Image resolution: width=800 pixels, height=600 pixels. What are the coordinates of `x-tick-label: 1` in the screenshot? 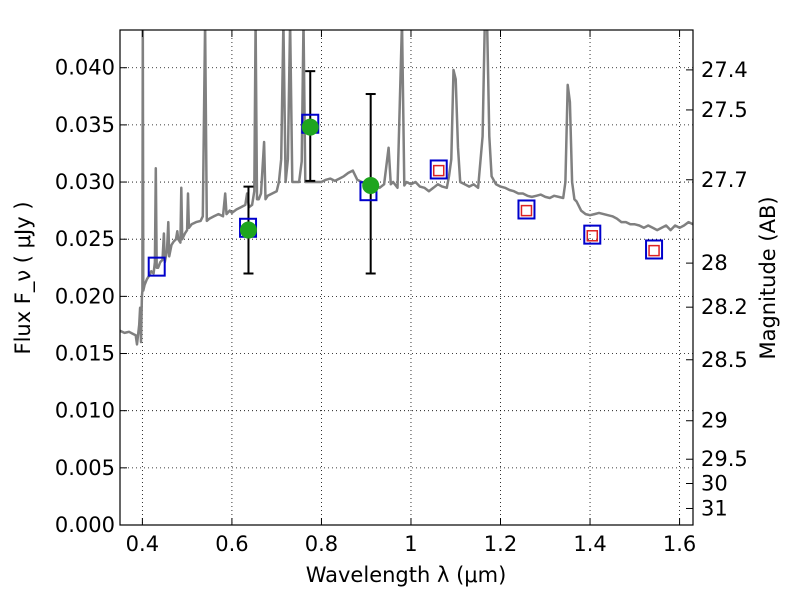 It's located at (410, 544).